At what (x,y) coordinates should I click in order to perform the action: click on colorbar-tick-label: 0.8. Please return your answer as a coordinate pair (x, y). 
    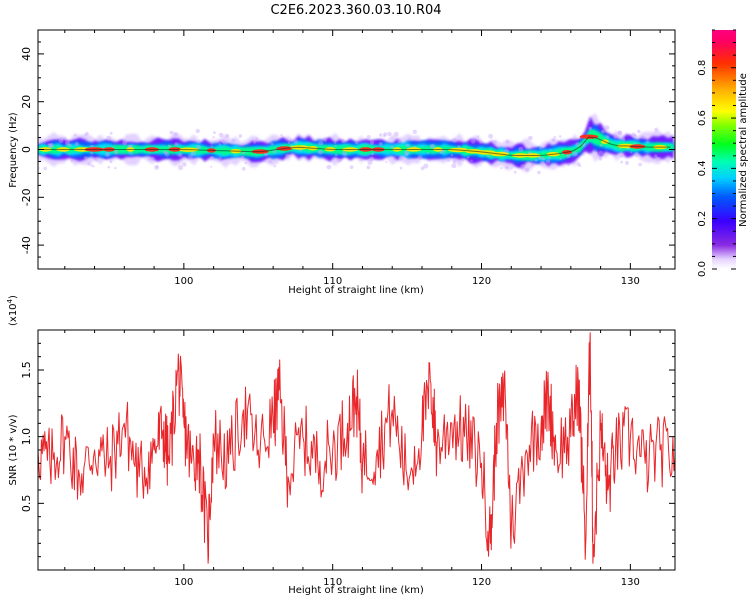
    Looking at the image, I should click on (702, 68).